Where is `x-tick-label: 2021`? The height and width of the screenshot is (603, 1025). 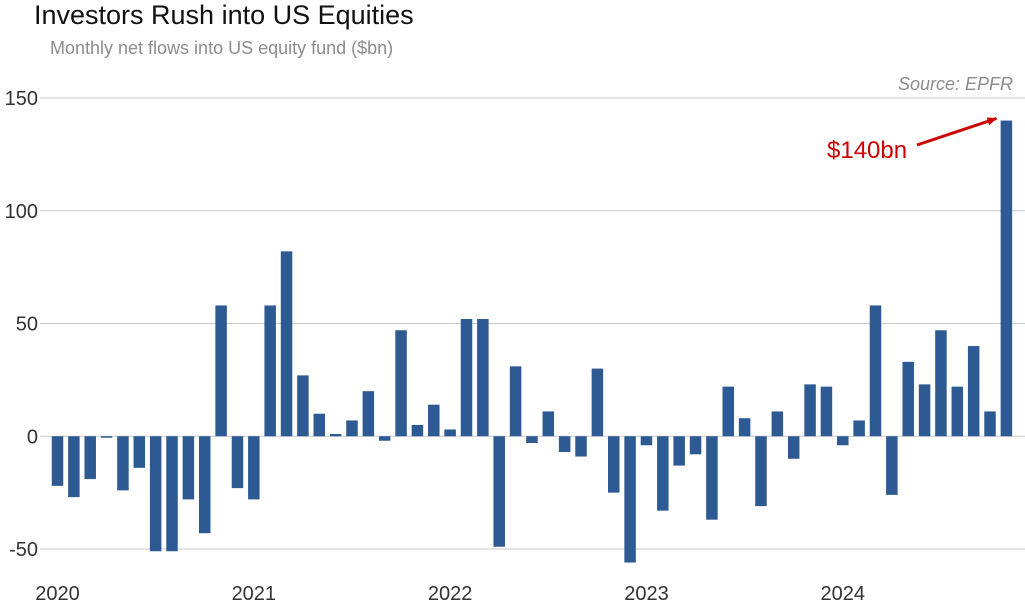
x-tick-label: 2021 is located at coordinates (254, 593).